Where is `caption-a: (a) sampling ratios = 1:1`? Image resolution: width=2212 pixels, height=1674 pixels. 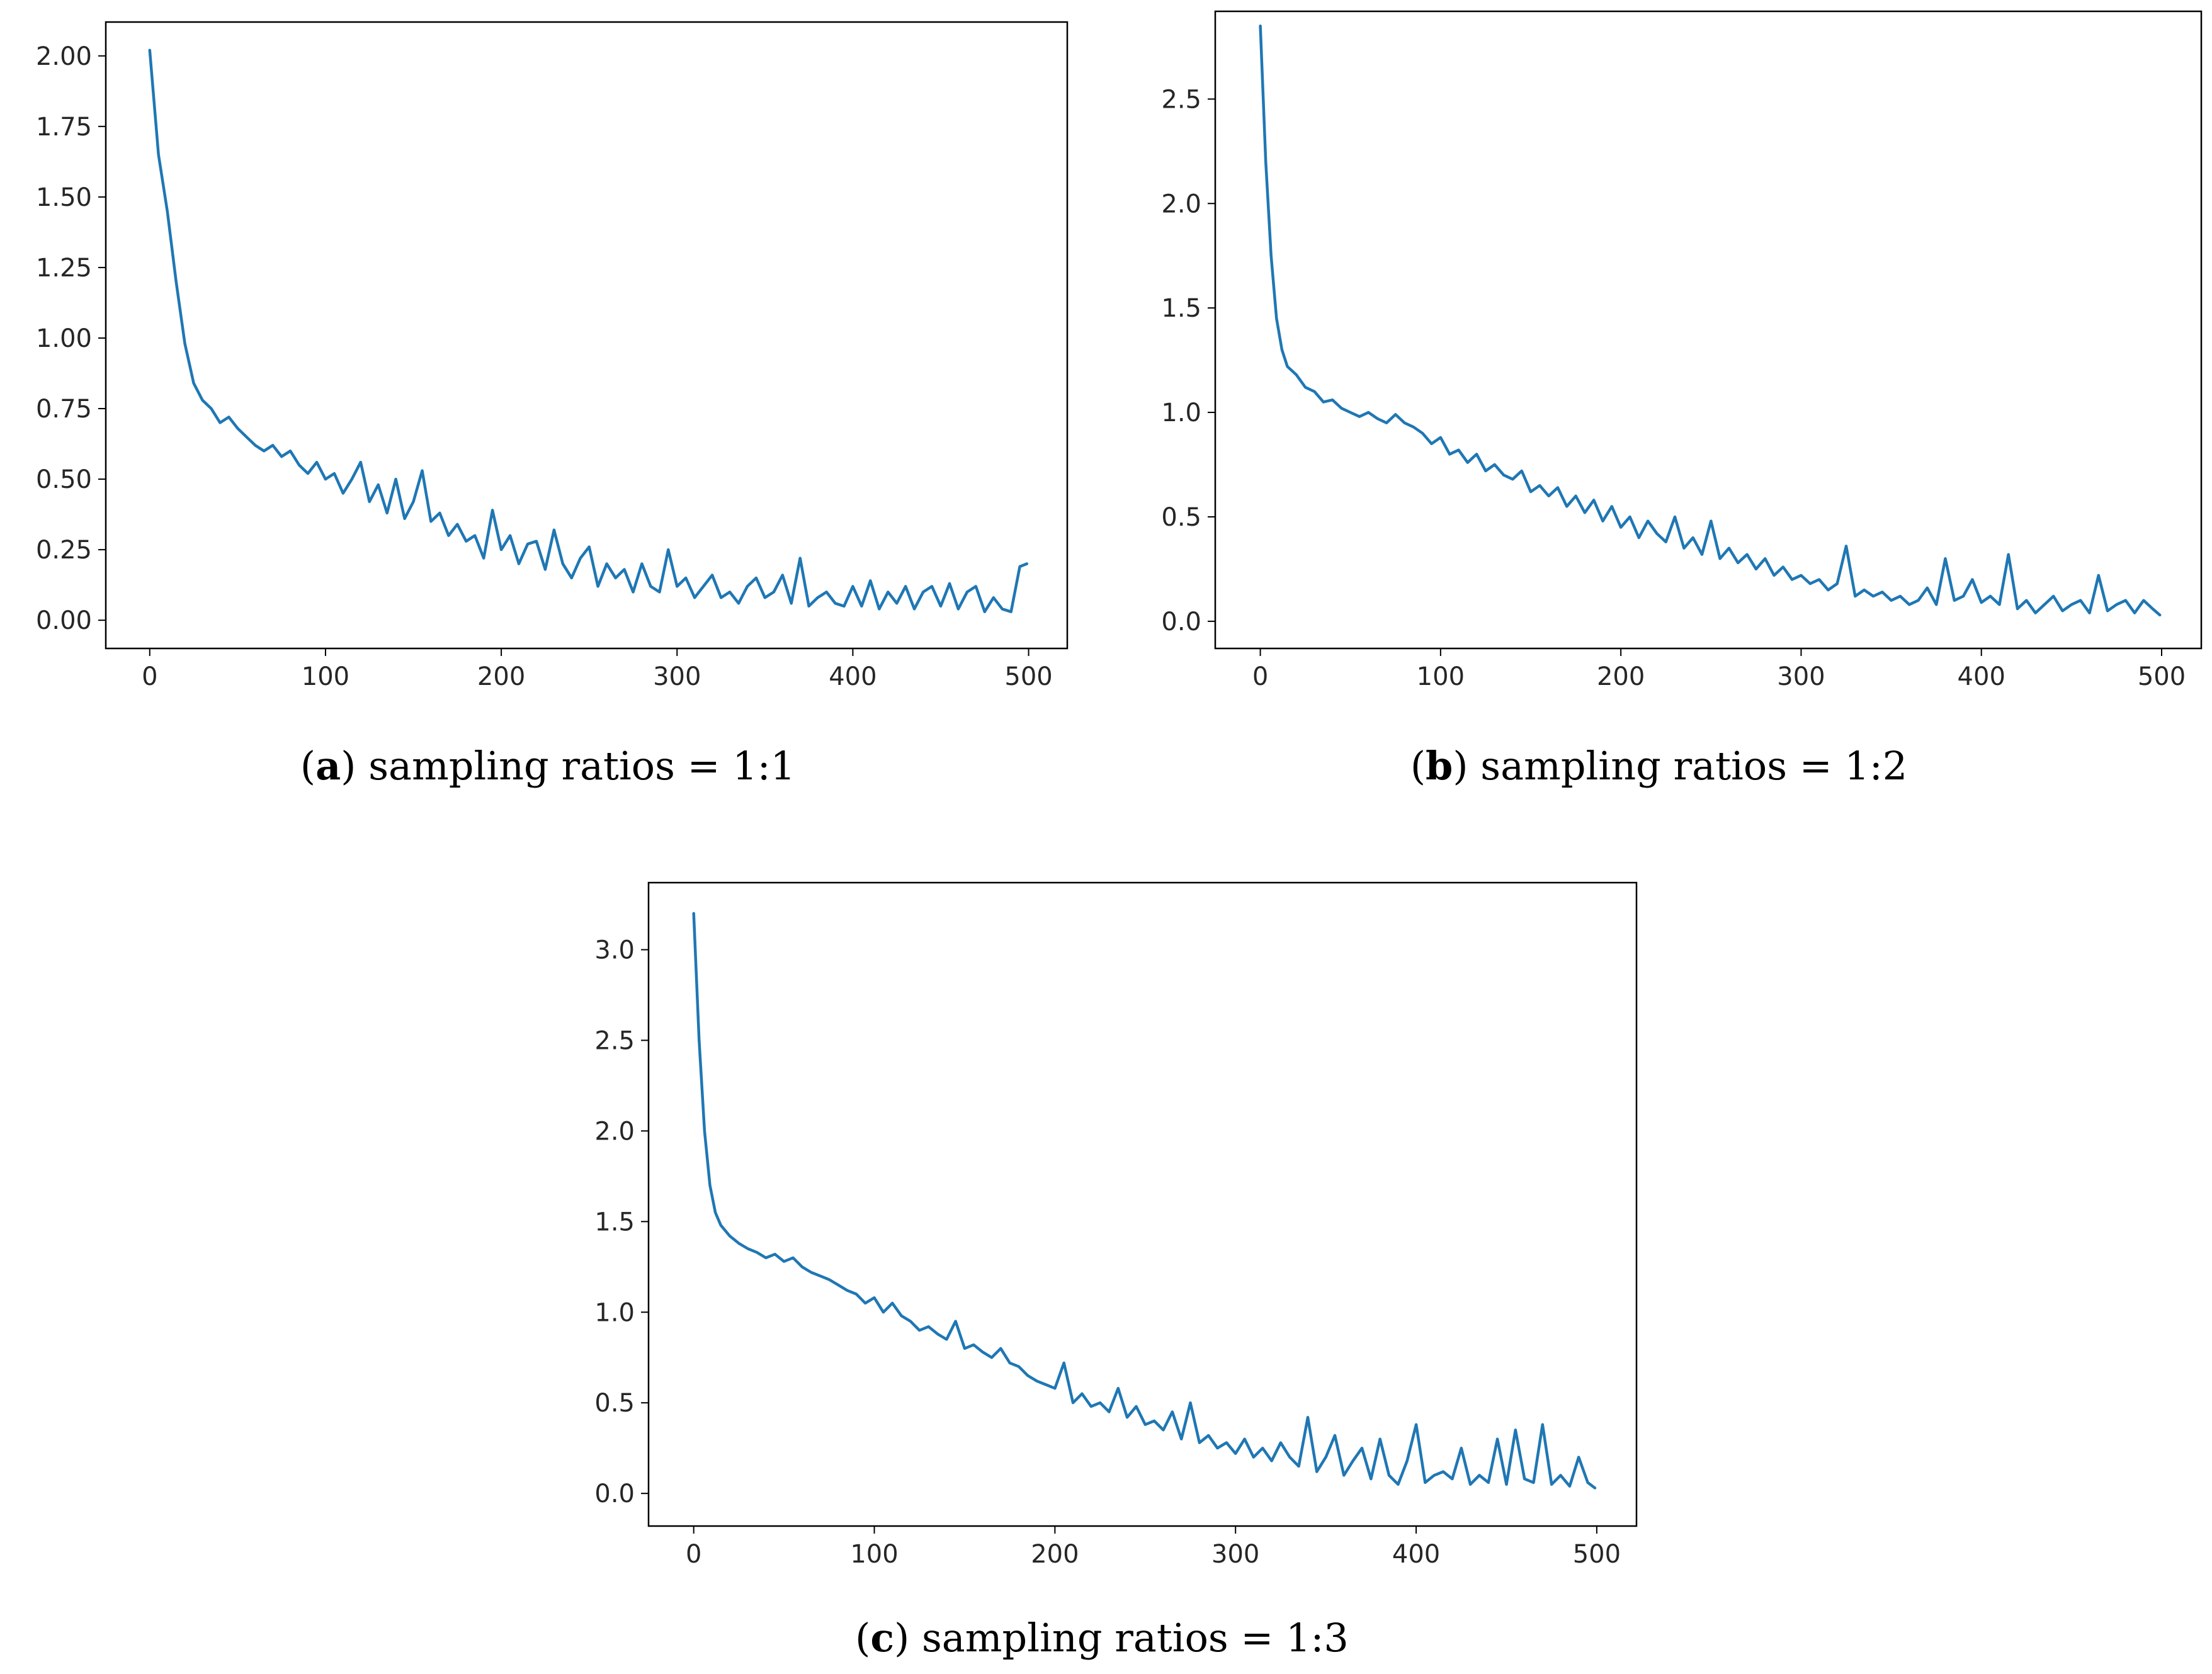
caption-a: (a) sampling ratios = 1:1 is located at coordinates (548, 766).